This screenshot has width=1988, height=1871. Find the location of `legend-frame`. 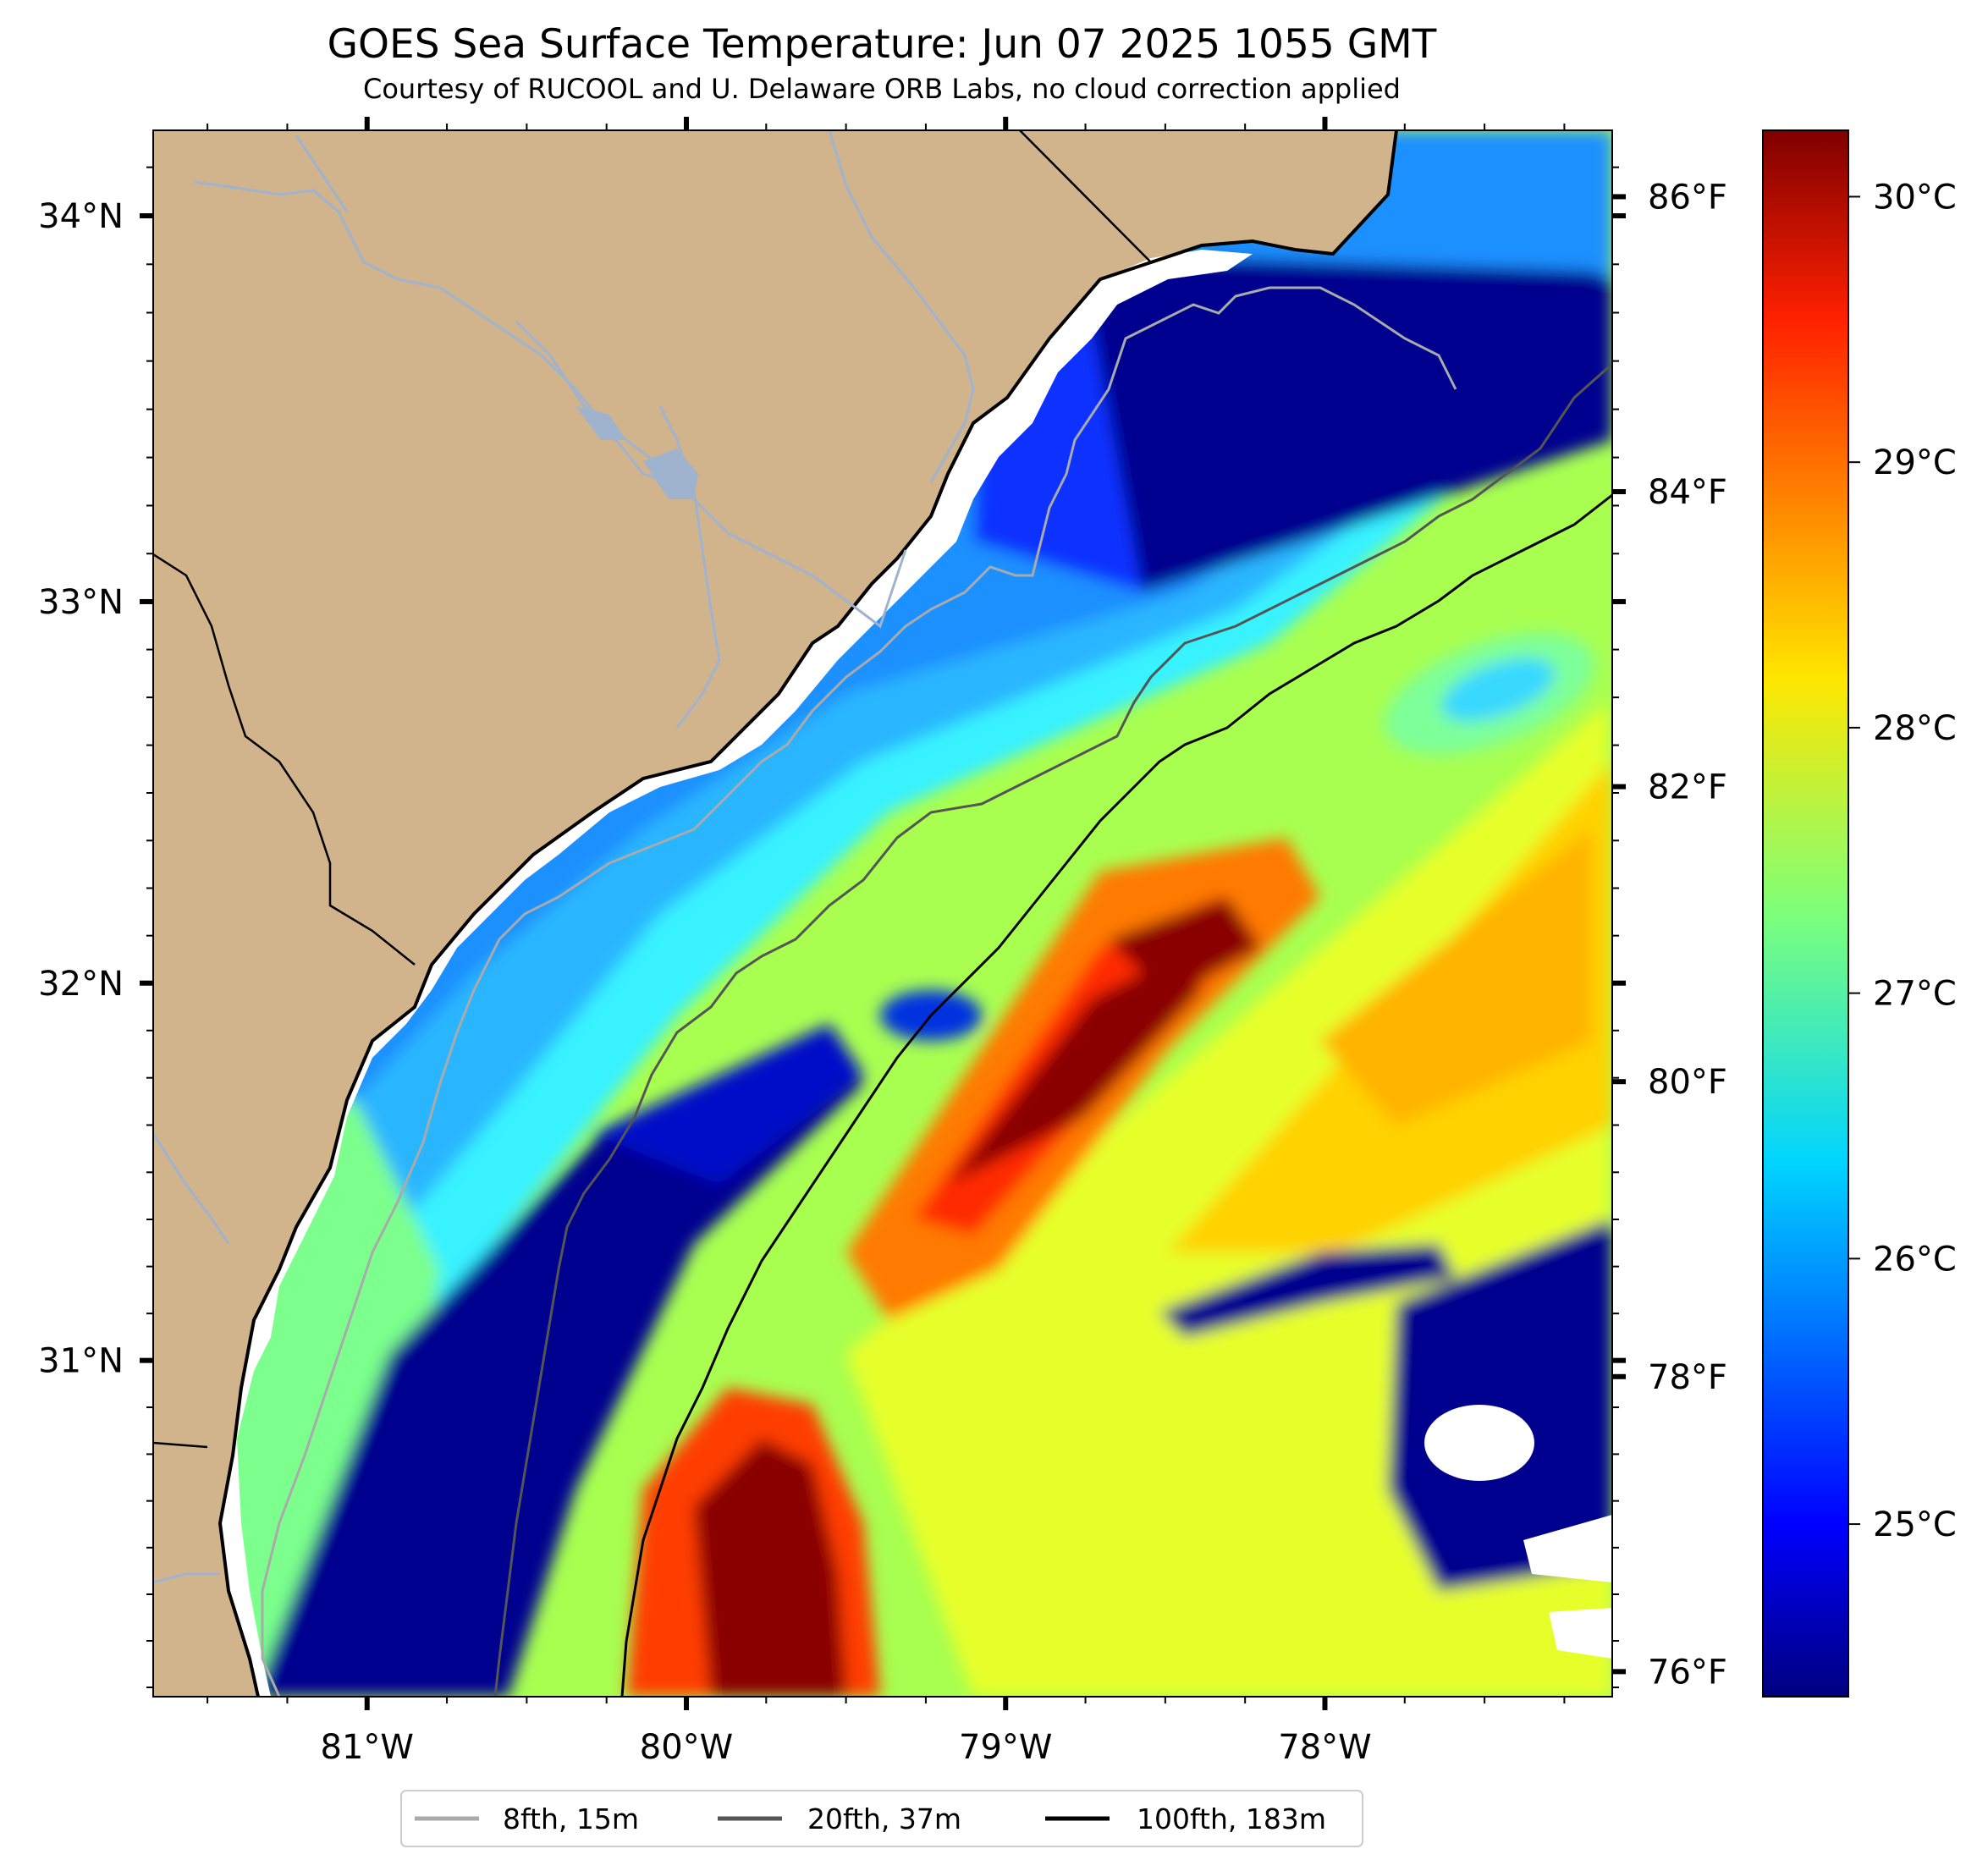

legend-frame is located at coordinates (881, 1819).